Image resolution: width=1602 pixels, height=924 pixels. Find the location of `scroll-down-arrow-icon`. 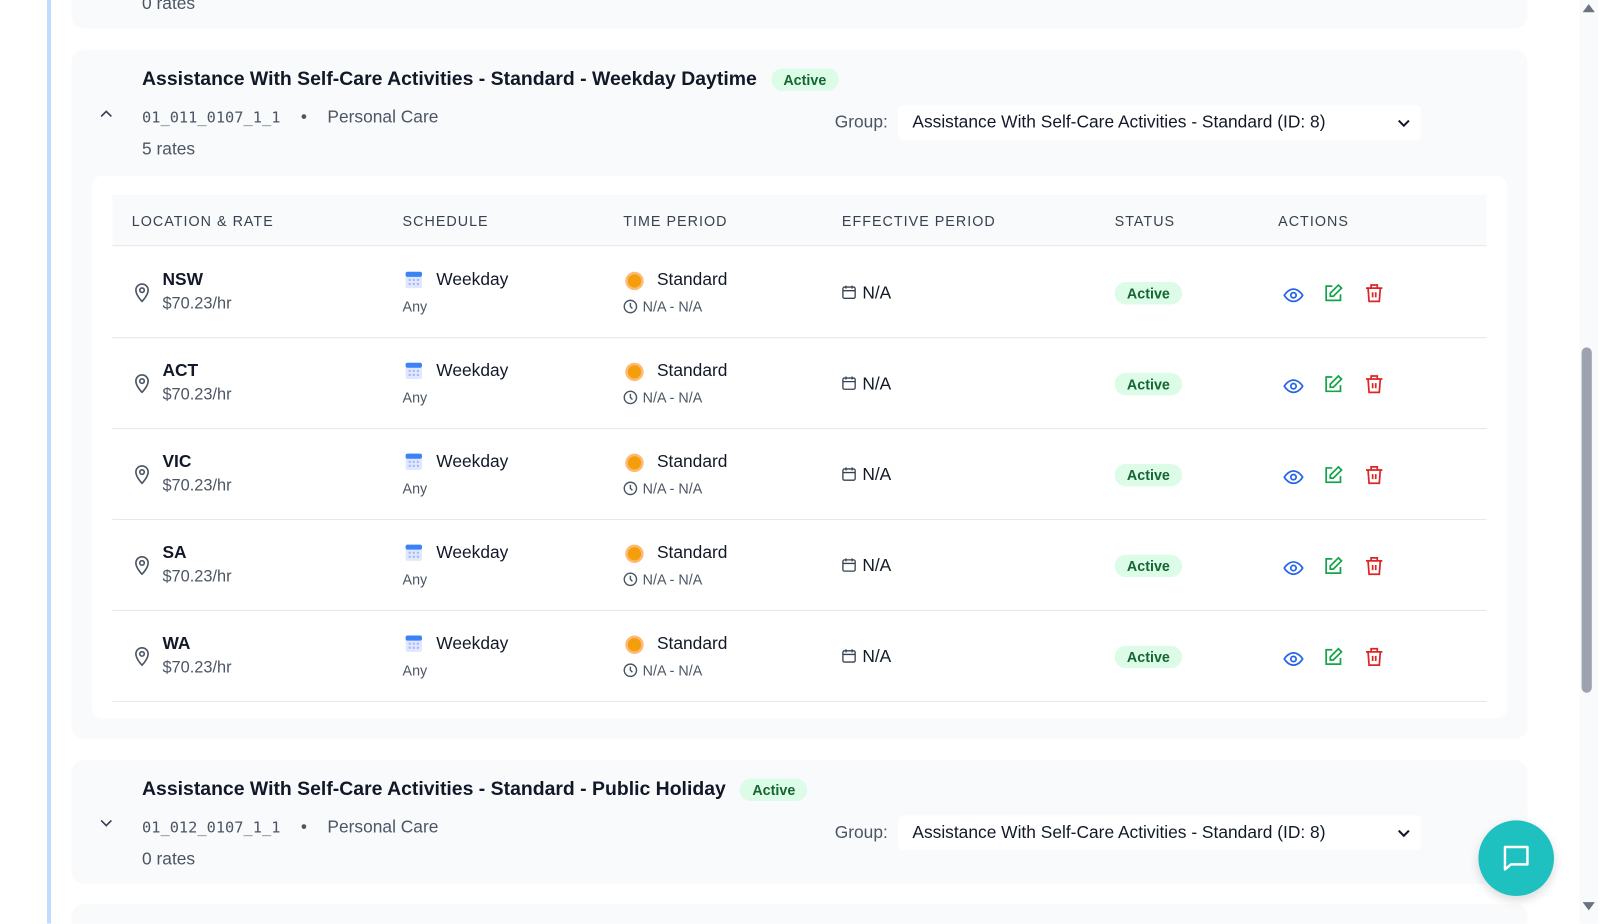

scroll-down-arrow-icon is located at coordinates (1588, 906).